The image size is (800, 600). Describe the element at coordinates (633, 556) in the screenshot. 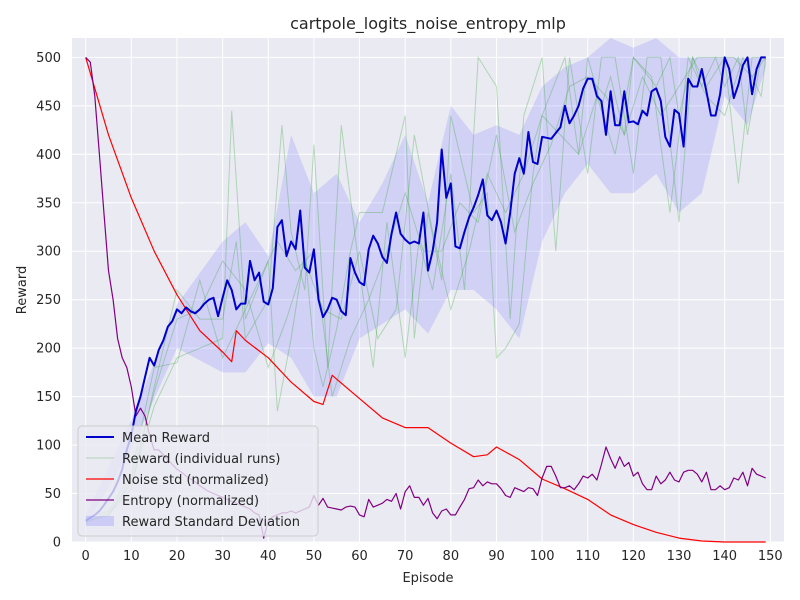

I see `x-tick-label: 120` at that location.